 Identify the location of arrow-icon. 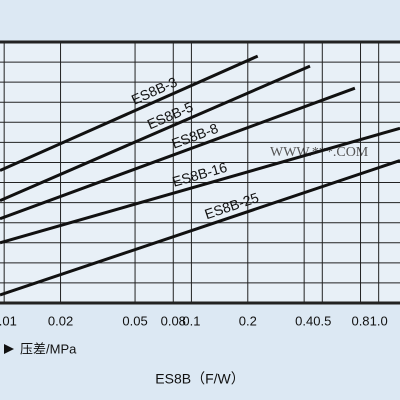
(9, 349).